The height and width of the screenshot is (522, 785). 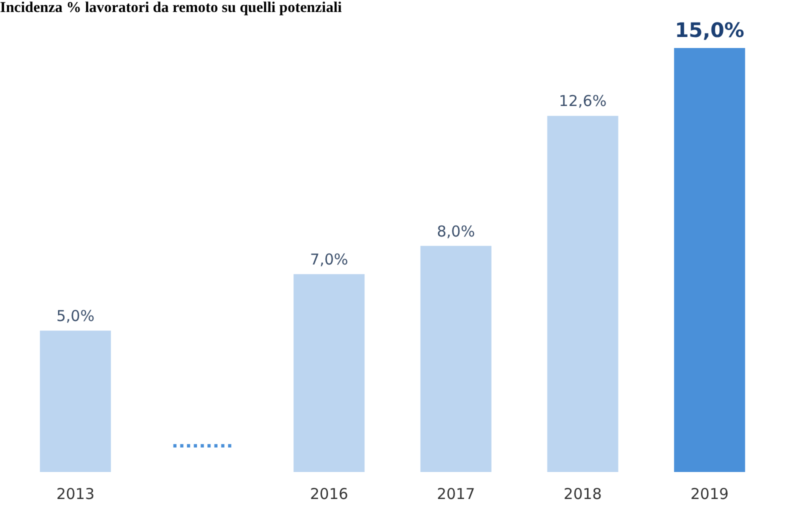 I want to click on x-tick-label: 2019, so click(x=709, y=493).